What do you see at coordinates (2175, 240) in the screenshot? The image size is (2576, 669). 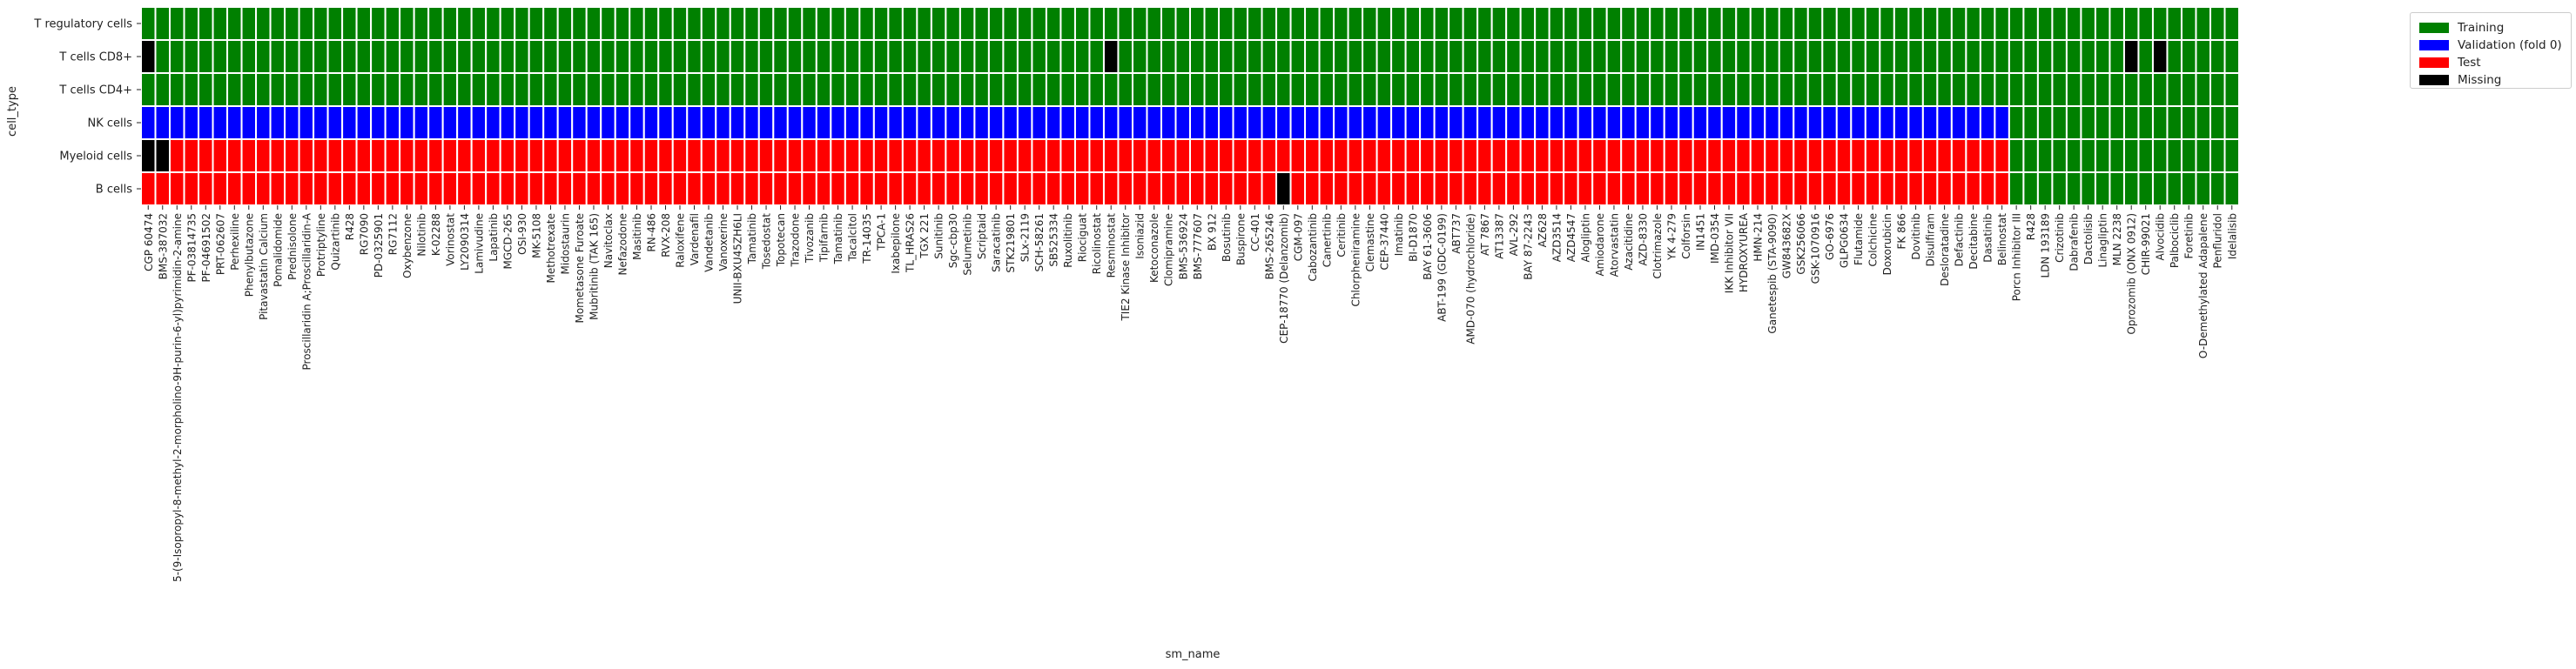 I see `column-tick-label: Palbociclib` at bounding box center [2175, 240].